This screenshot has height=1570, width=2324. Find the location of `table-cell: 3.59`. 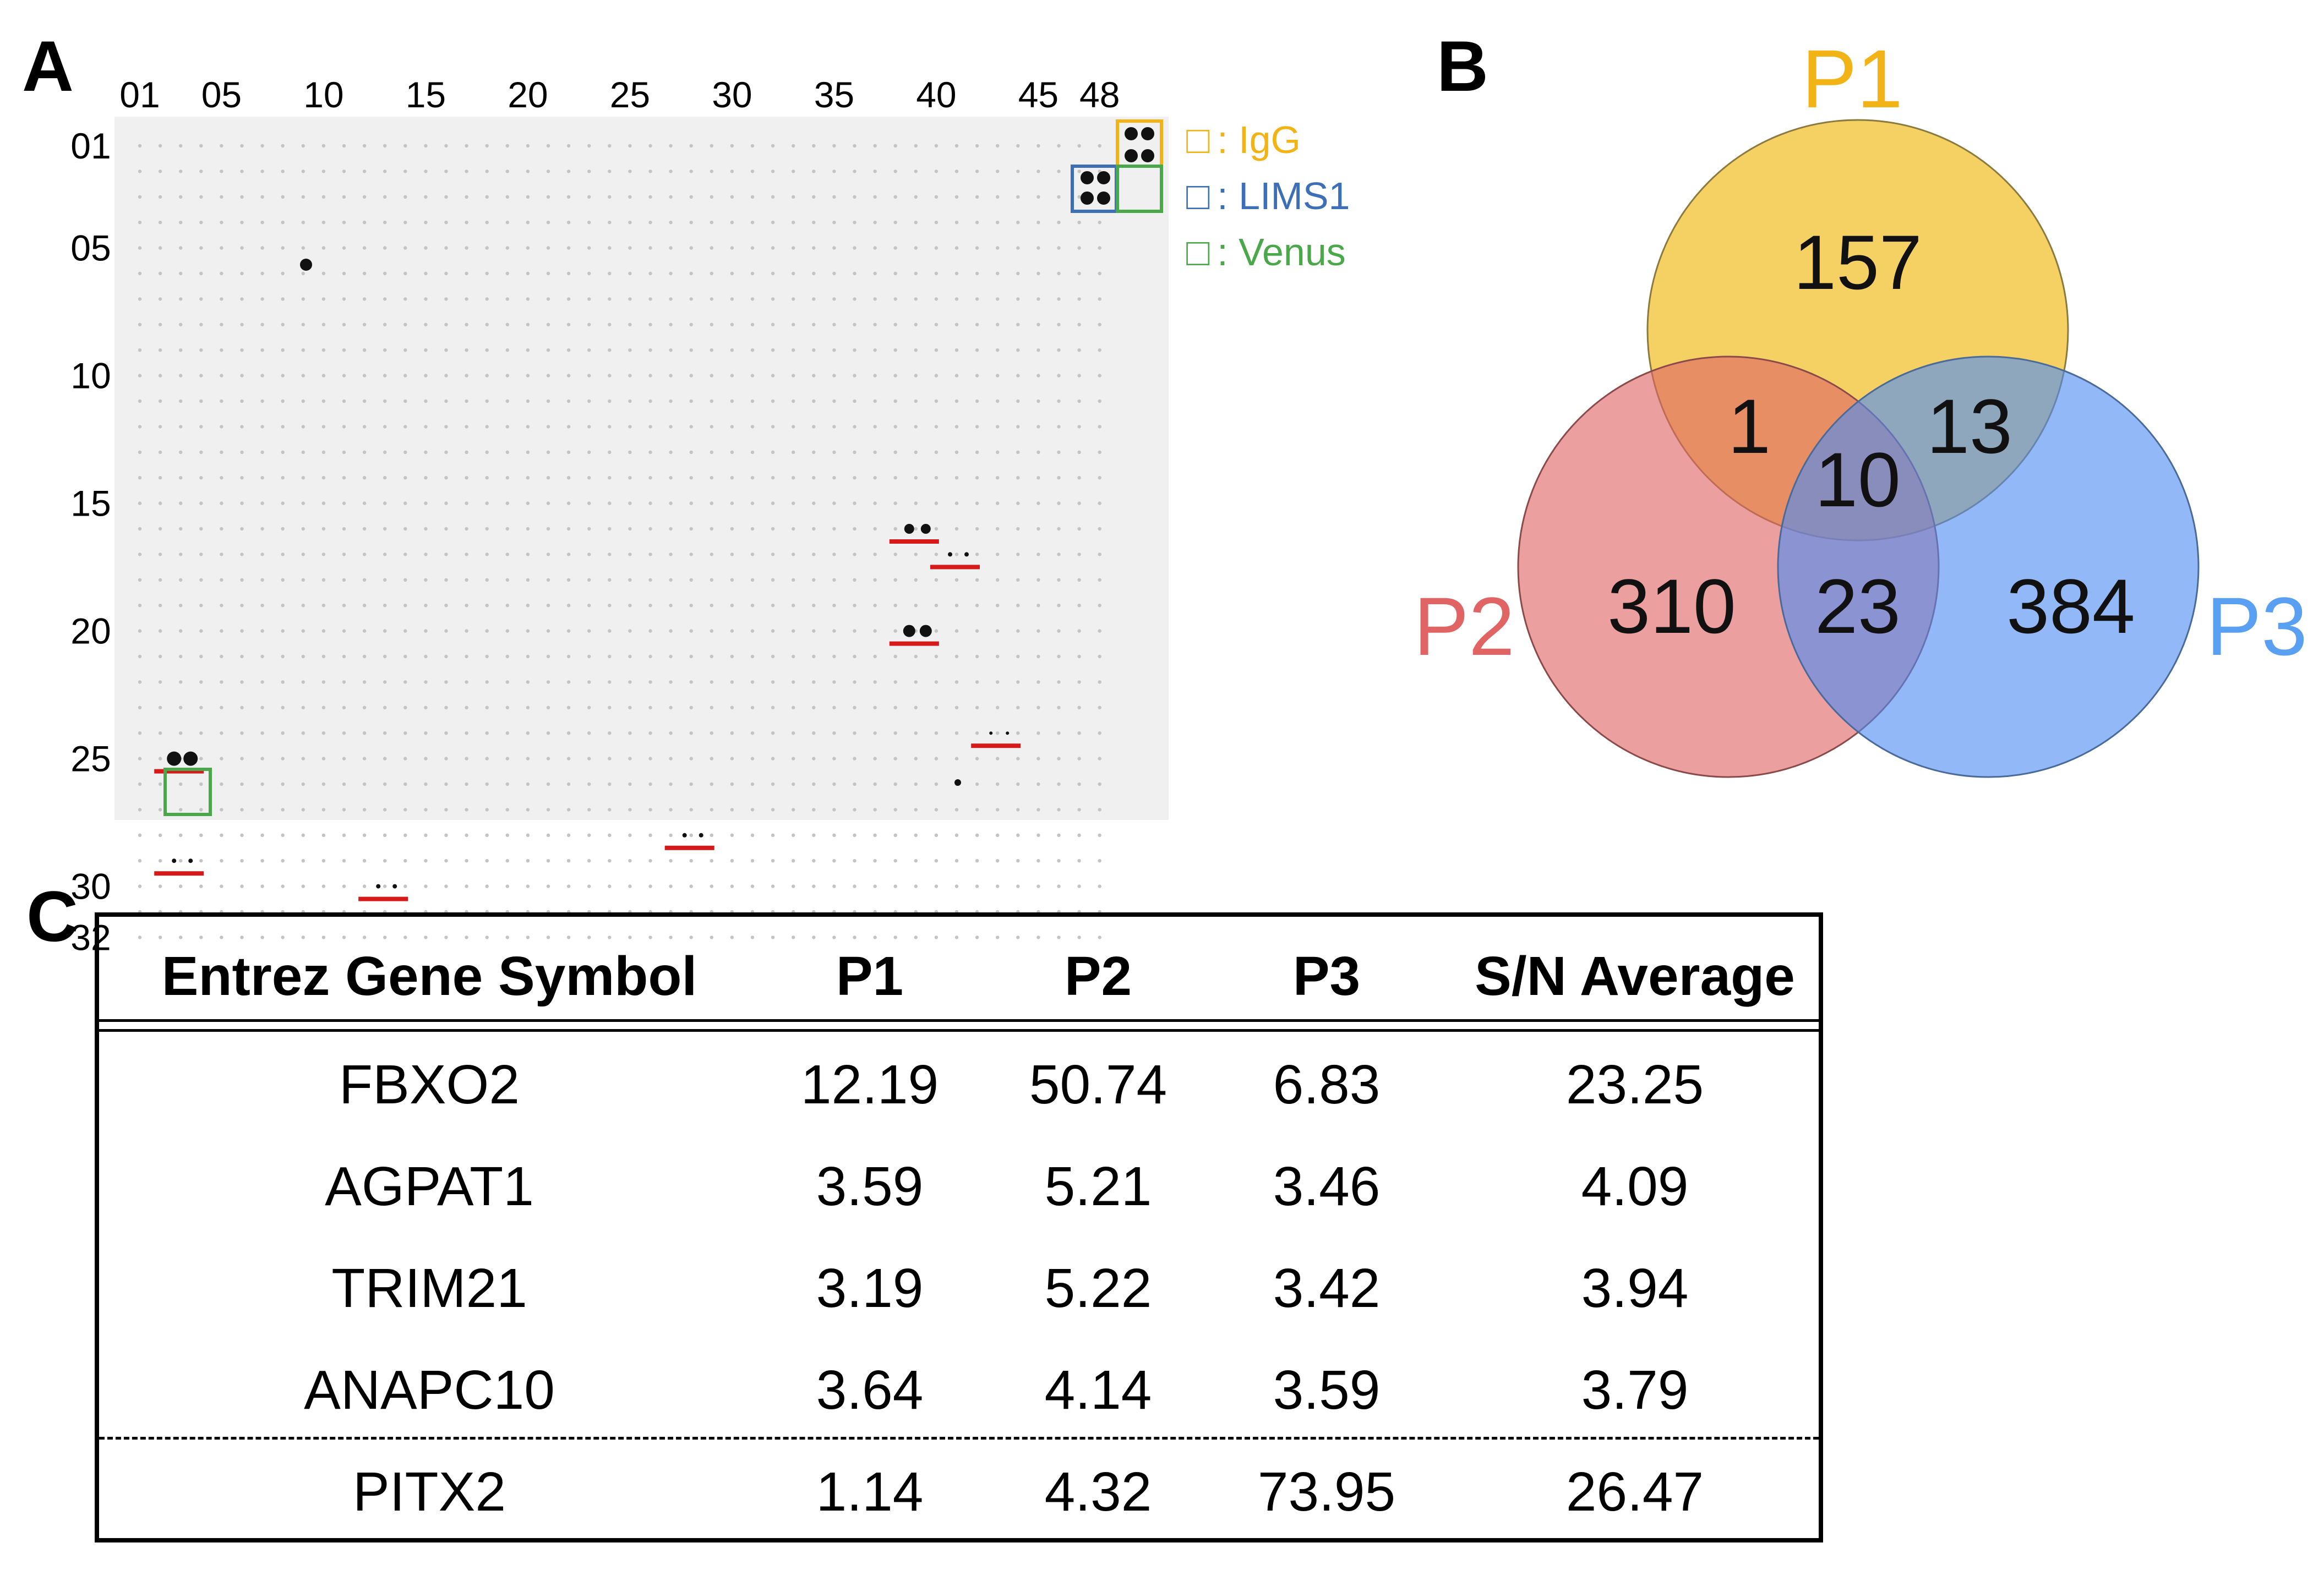

table-cell: 3.59 is located at coordinates (870, 1186).